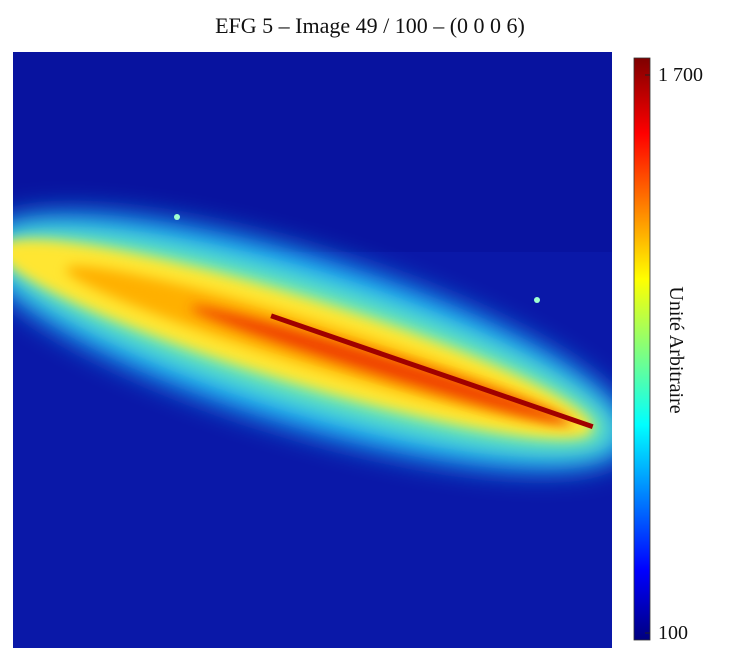 The width and height of the screenshot is (738, 653). Describe the element at coordinates (370, 25) in the screenshot. I see `chart-title: EFG 5 – Image 49 / 100 – (0 0 0 6)` at that location.